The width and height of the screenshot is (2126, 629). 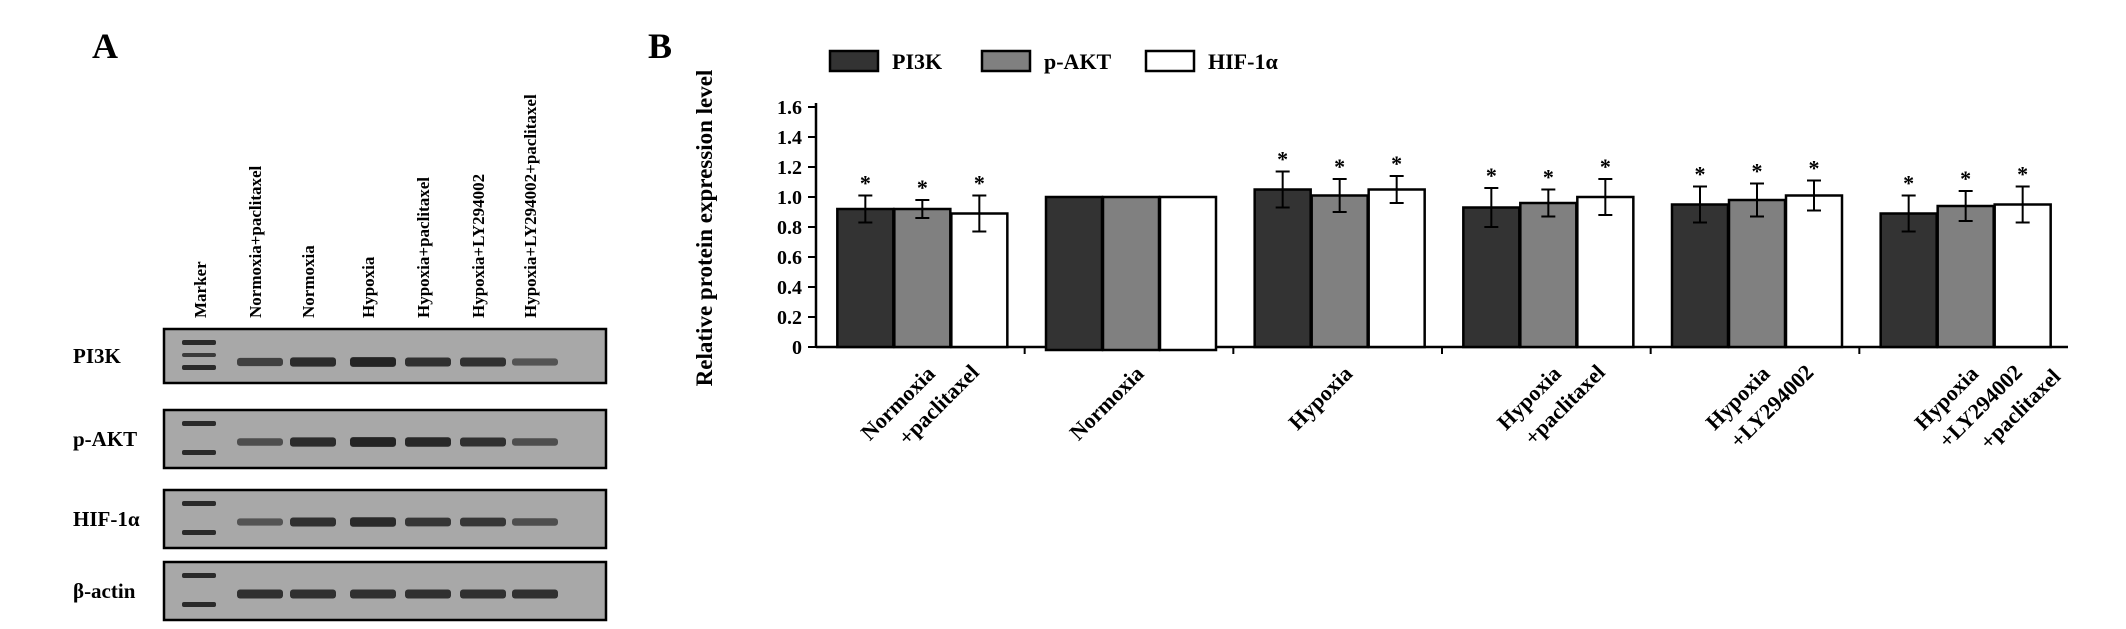 What do you see at coordinates (1396, 268) in the screenshot?
I see `bar-hif-1--2` at bounding box center [1396, 268].